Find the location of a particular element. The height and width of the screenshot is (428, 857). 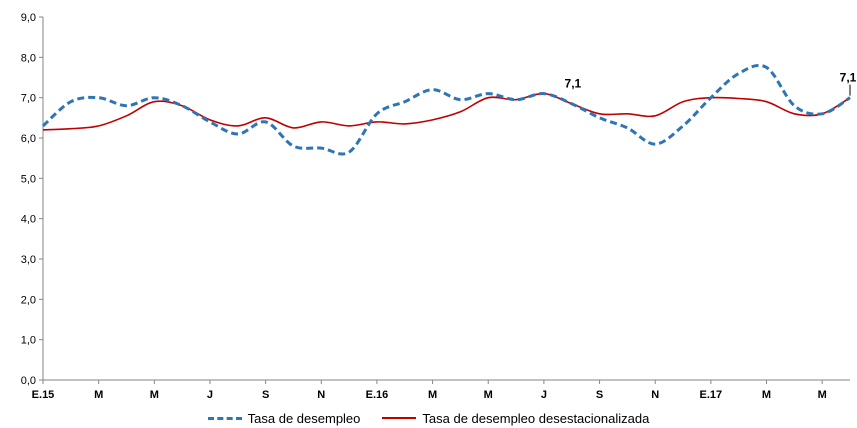

data-label-layer: 7,1 7,1 is located at coordinates (711, 83).